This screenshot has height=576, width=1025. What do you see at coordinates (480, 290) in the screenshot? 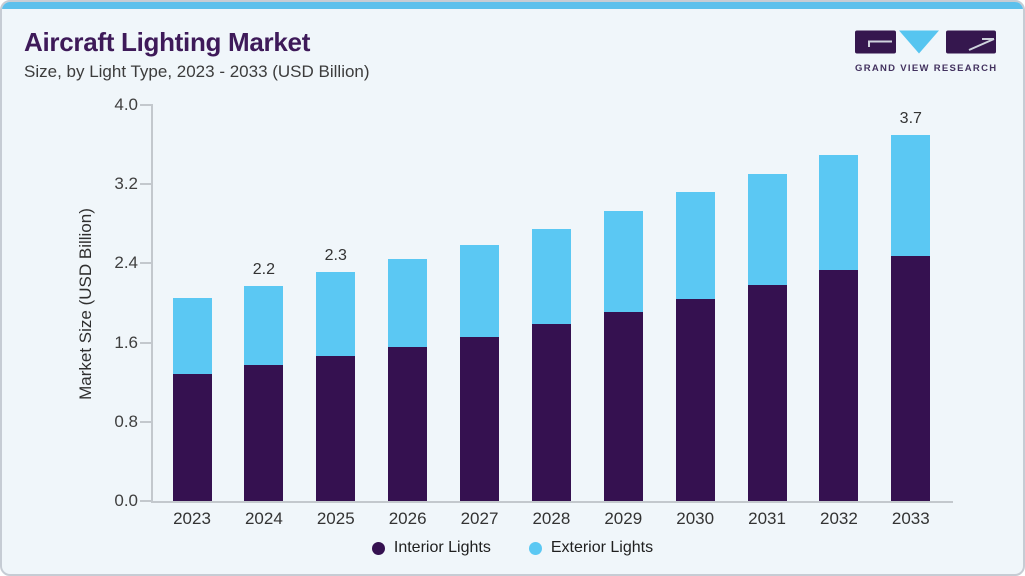
I see `bar-2027-exterior` at bounding box center [480, 290].